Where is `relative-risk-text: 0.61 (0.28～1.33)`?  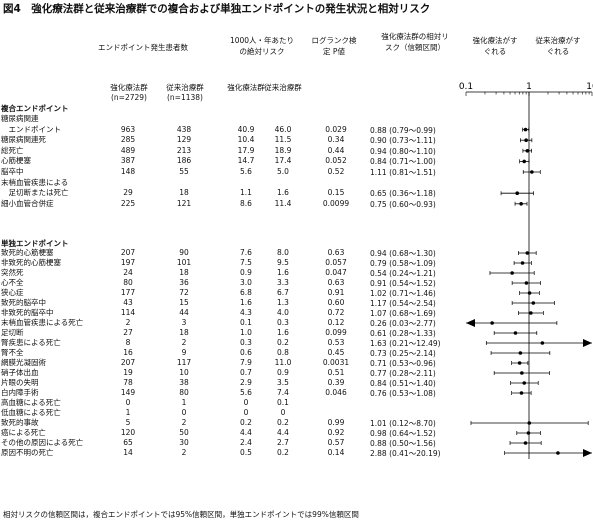 relative-risk-text: 0.61 (0.28～1.33) is located at coordinates (403, 333).